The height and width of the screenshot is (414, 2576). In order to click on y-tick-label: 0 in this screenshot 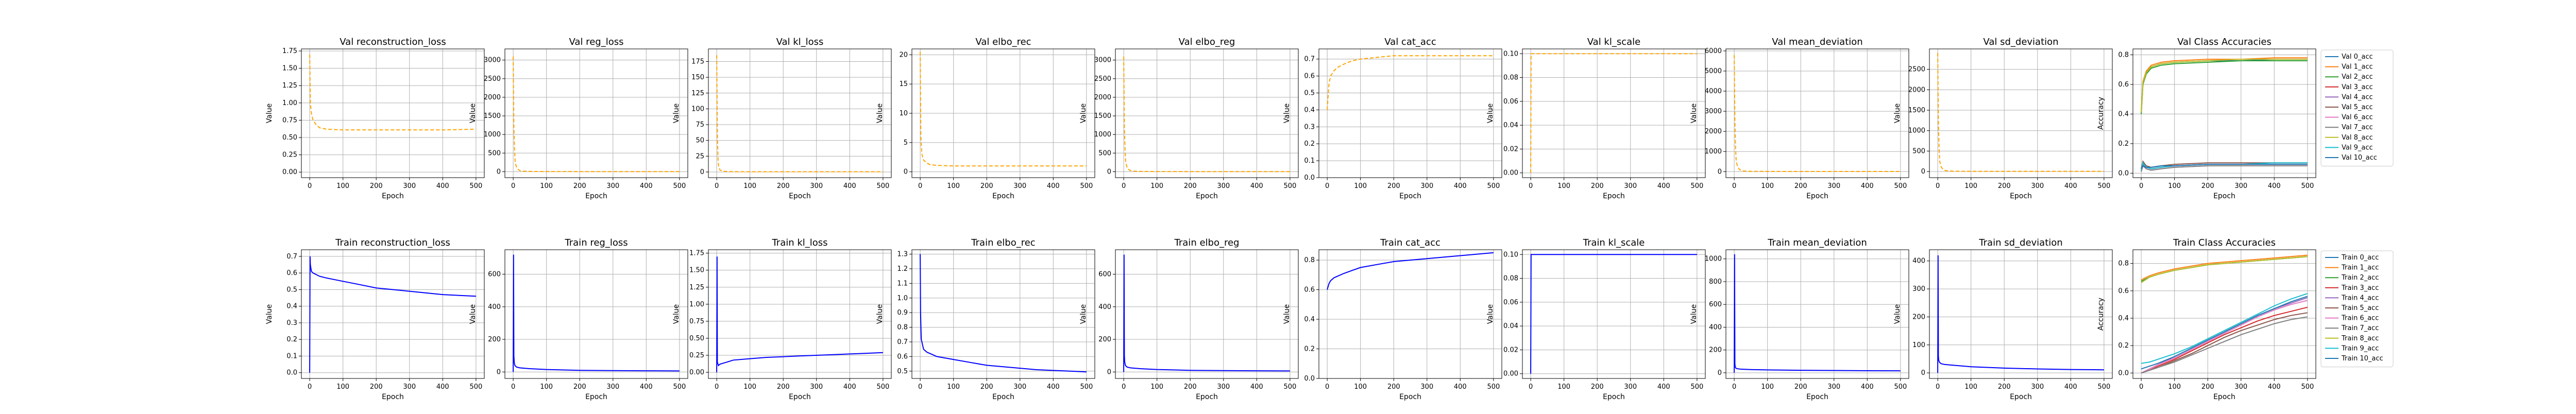, I will do `click(906, 172)`.